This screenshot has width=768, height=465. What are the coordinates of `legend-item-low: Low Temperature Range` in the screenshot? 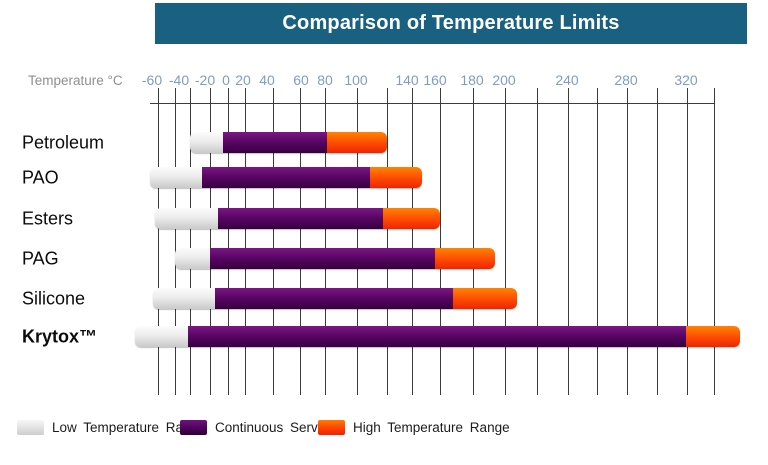 It's located at (111, 427).